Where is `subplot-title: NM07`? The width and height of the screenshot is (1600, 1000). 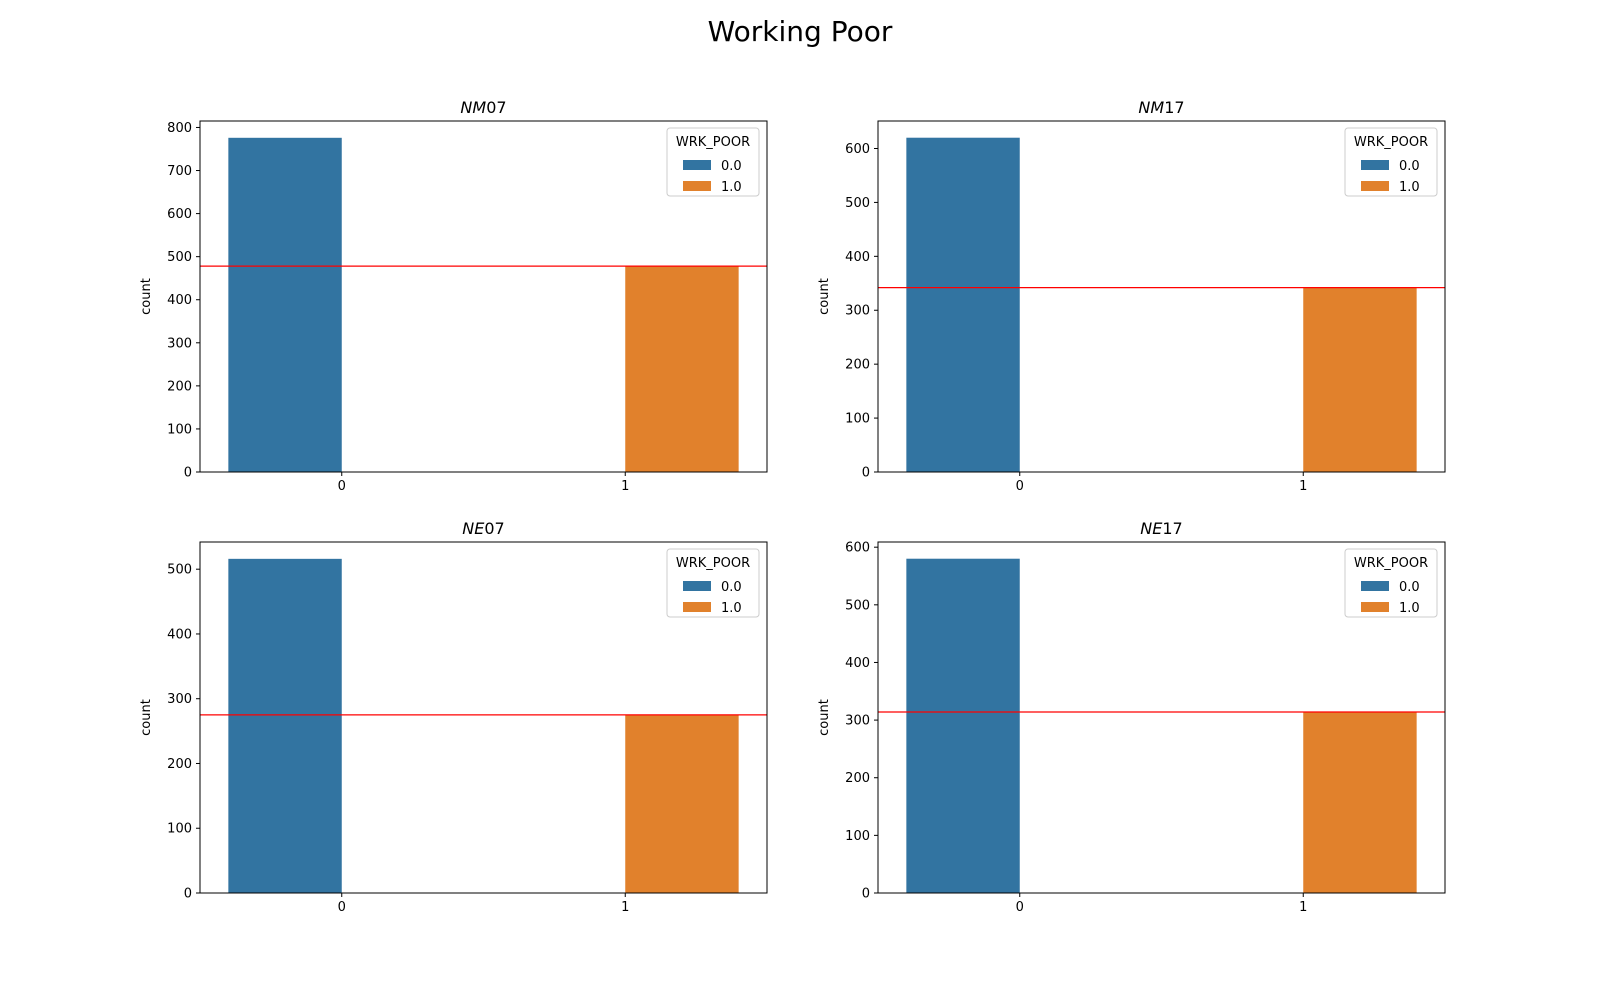 subplot-title: NM07 is located at coordinates (483, 107).